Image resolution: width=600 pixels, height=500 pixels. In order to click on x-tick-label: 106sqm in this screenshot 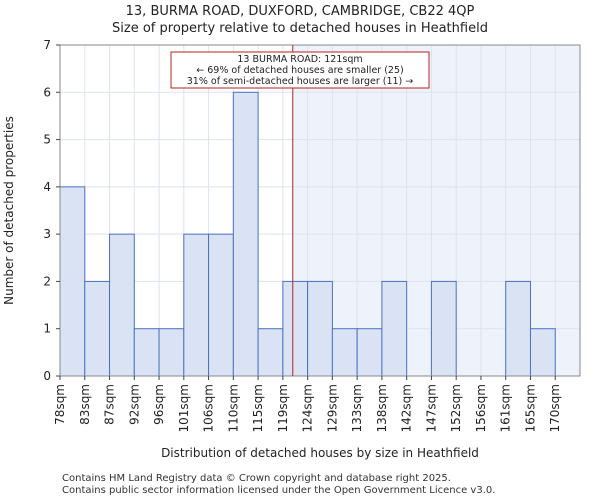, I will do `click(209, 408)`.